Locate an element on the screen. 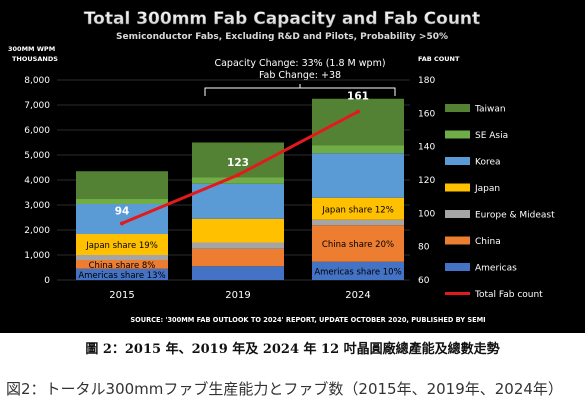 This screenshot has height=405, width=585. bar-share-label: China share 8% is located at coordinates (122, 266).